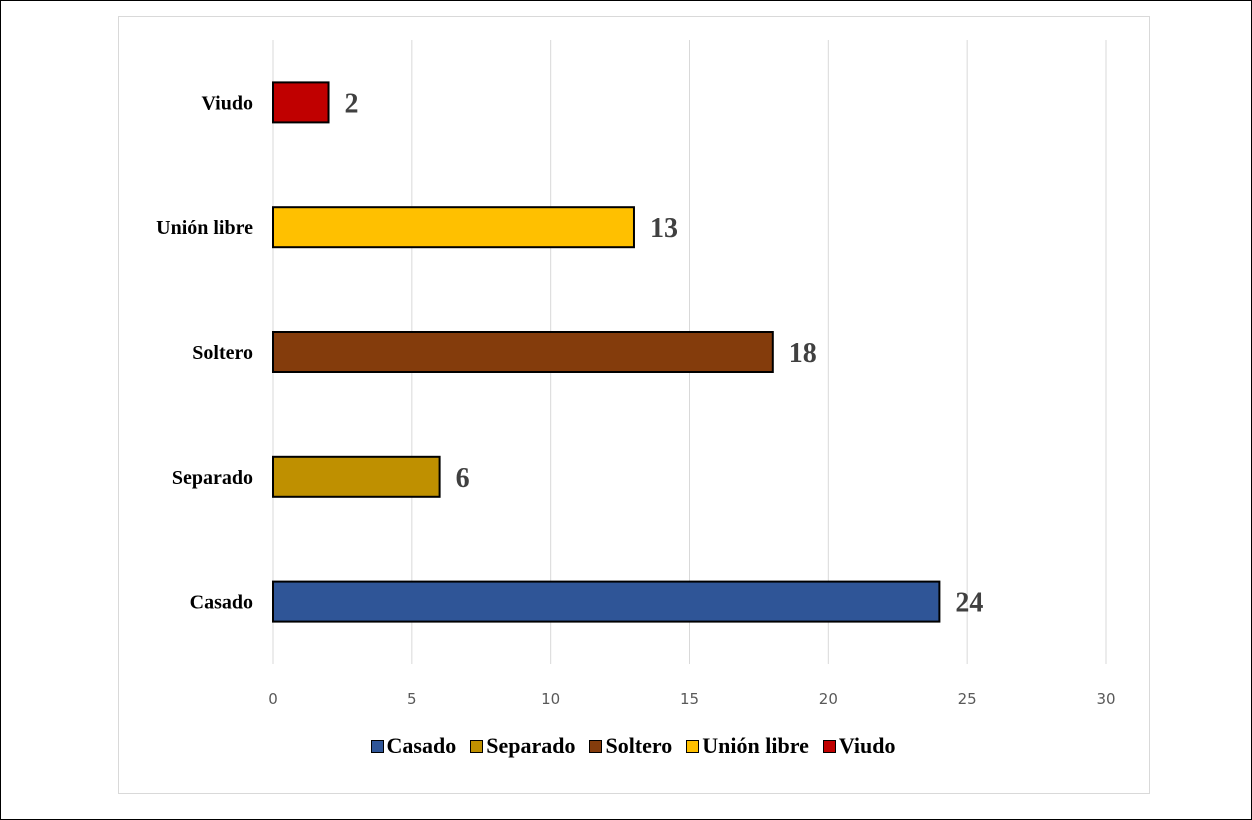 This screenshot has height=820, width=1252. I want to click on legend-label: Casado, so click(421, 745).